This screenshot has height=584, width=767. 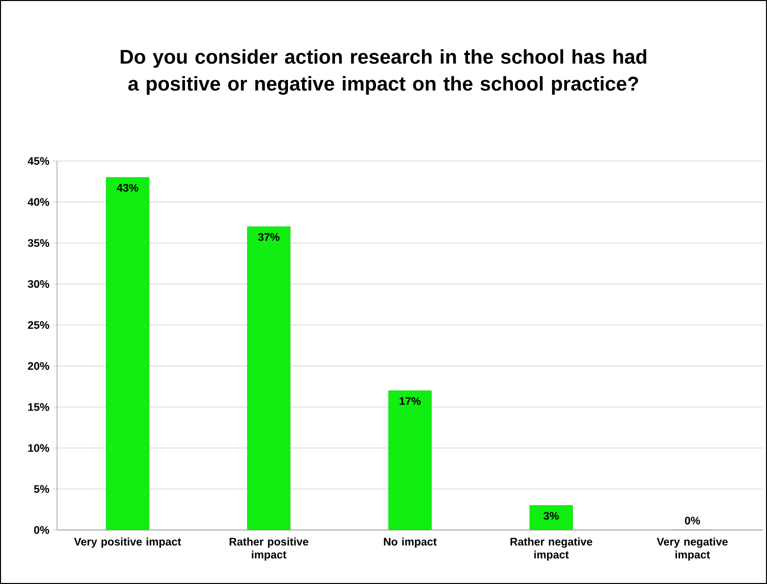 I want to click on y-tick-label: 20%, so click(x=39, y=366).